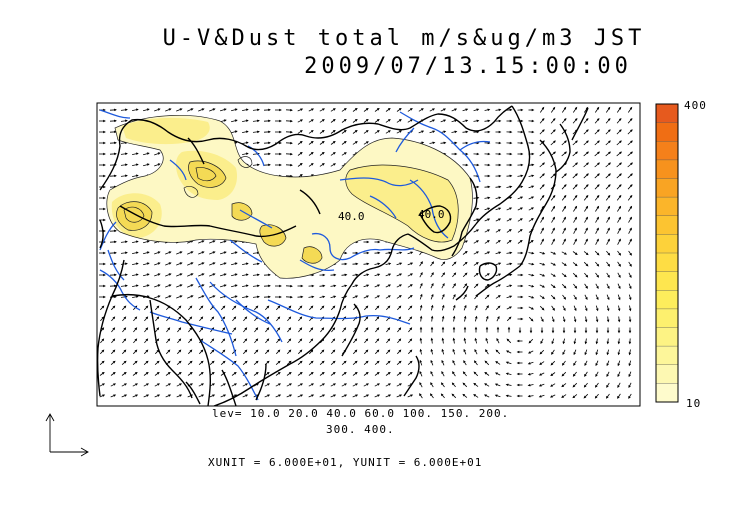 The height and width of the screenshot is (532, 752). I want to click on contour-levels-line-1: lev= 10.0 20.0 40.0 60.0 100. 150. 200., so click(361, 413).